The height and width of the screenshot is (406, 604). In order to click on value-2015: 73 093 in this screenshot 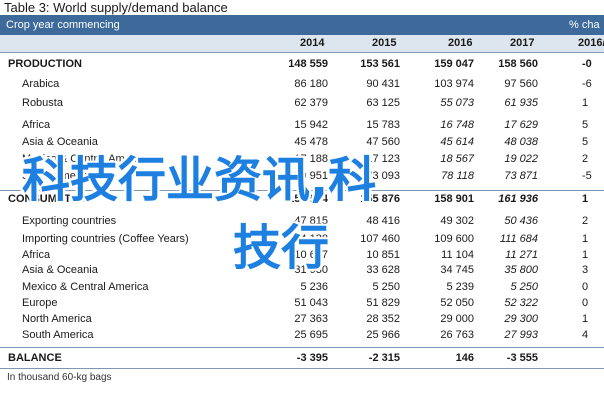, I will do `click(383, 176)`.